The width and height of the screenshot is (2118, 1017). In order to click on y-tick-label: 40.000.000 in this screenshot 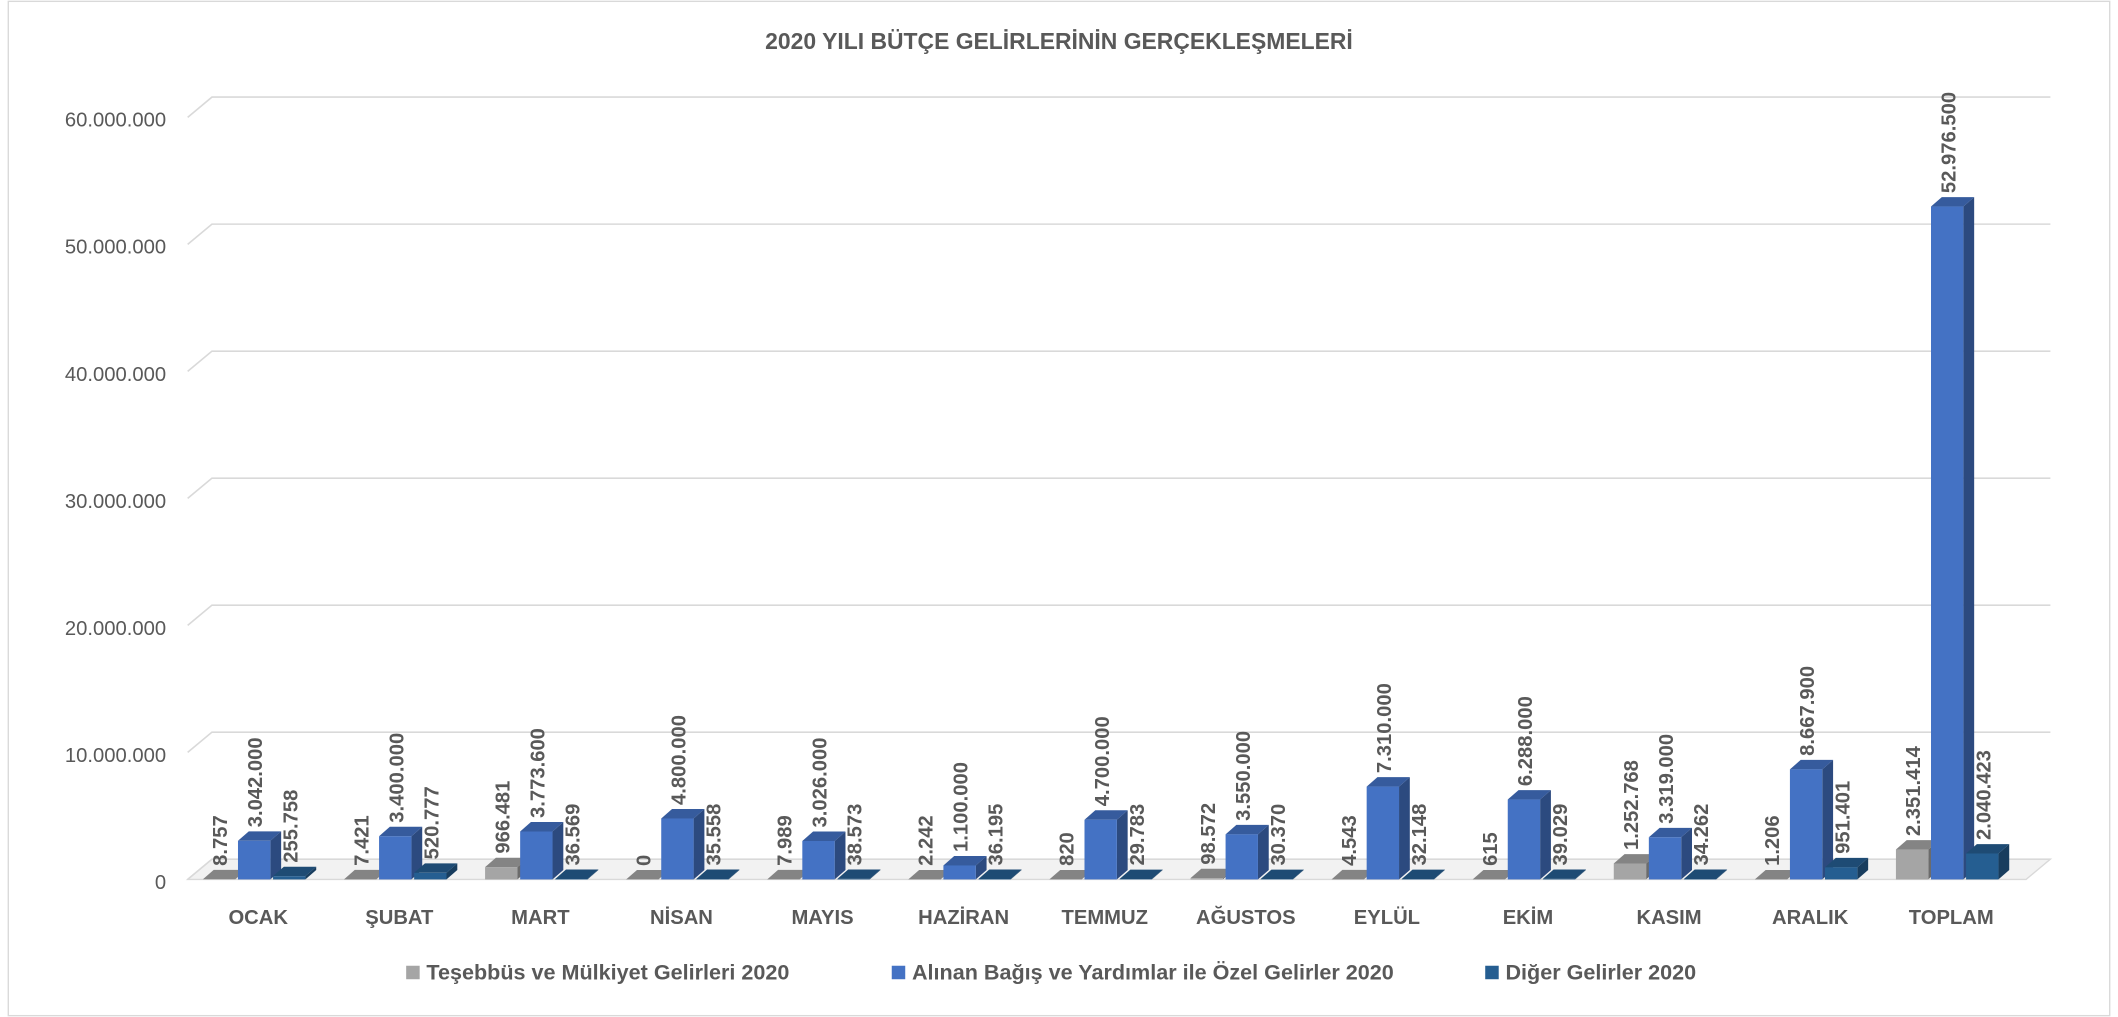, I will do `click(115, 375)`.